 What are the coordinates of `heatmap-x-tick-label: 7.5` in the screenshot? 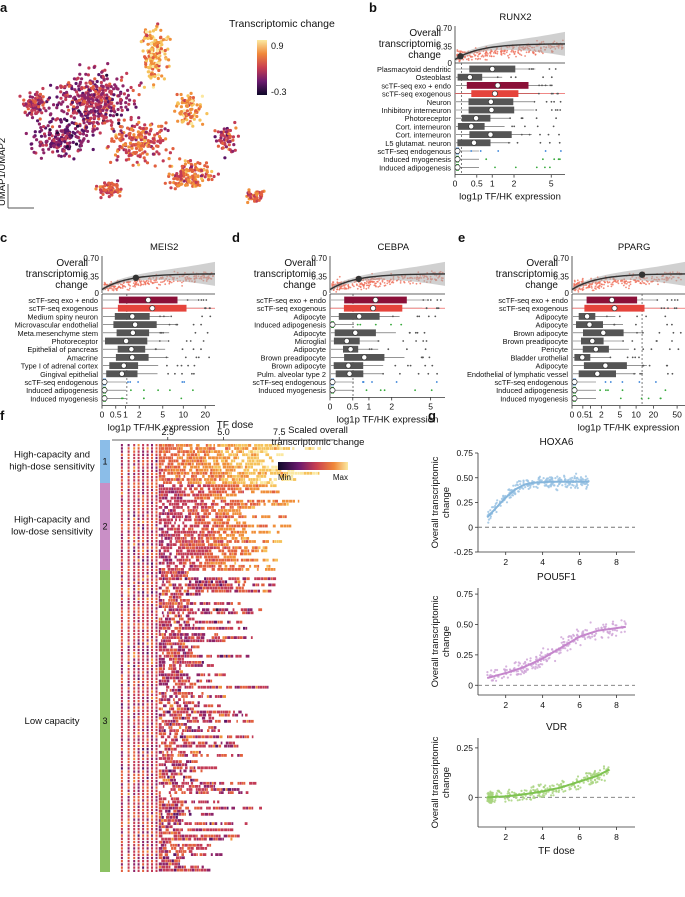 It's located at (279, 432).